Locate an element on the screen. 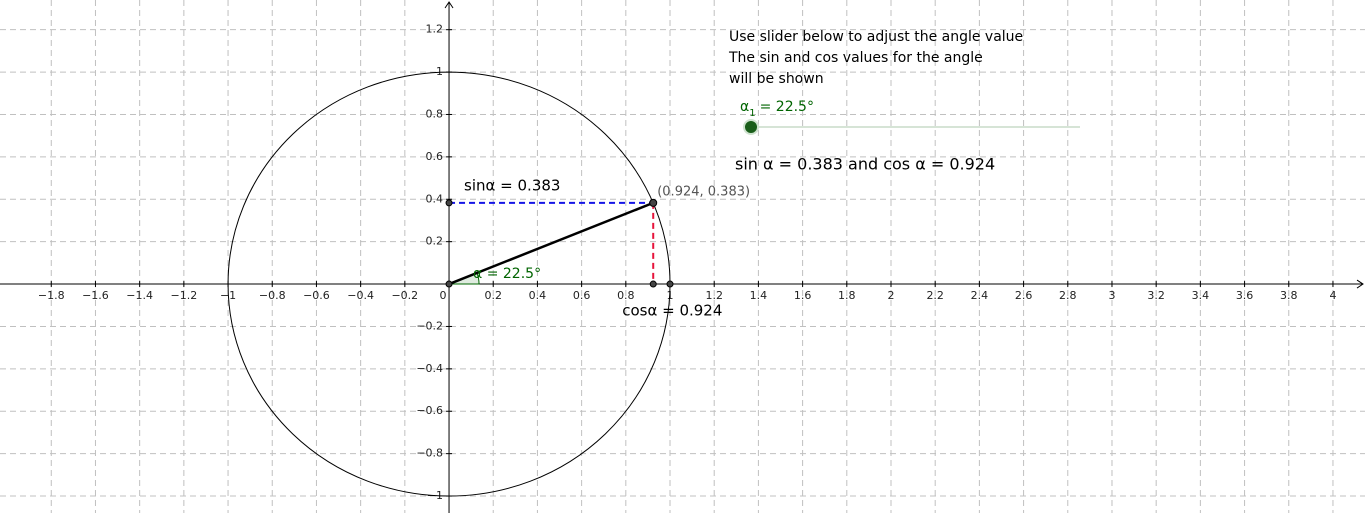 The height and width of the screenshot is (513, 1365). x-tick-label: −0.6 is located at coordinates (316, 295).